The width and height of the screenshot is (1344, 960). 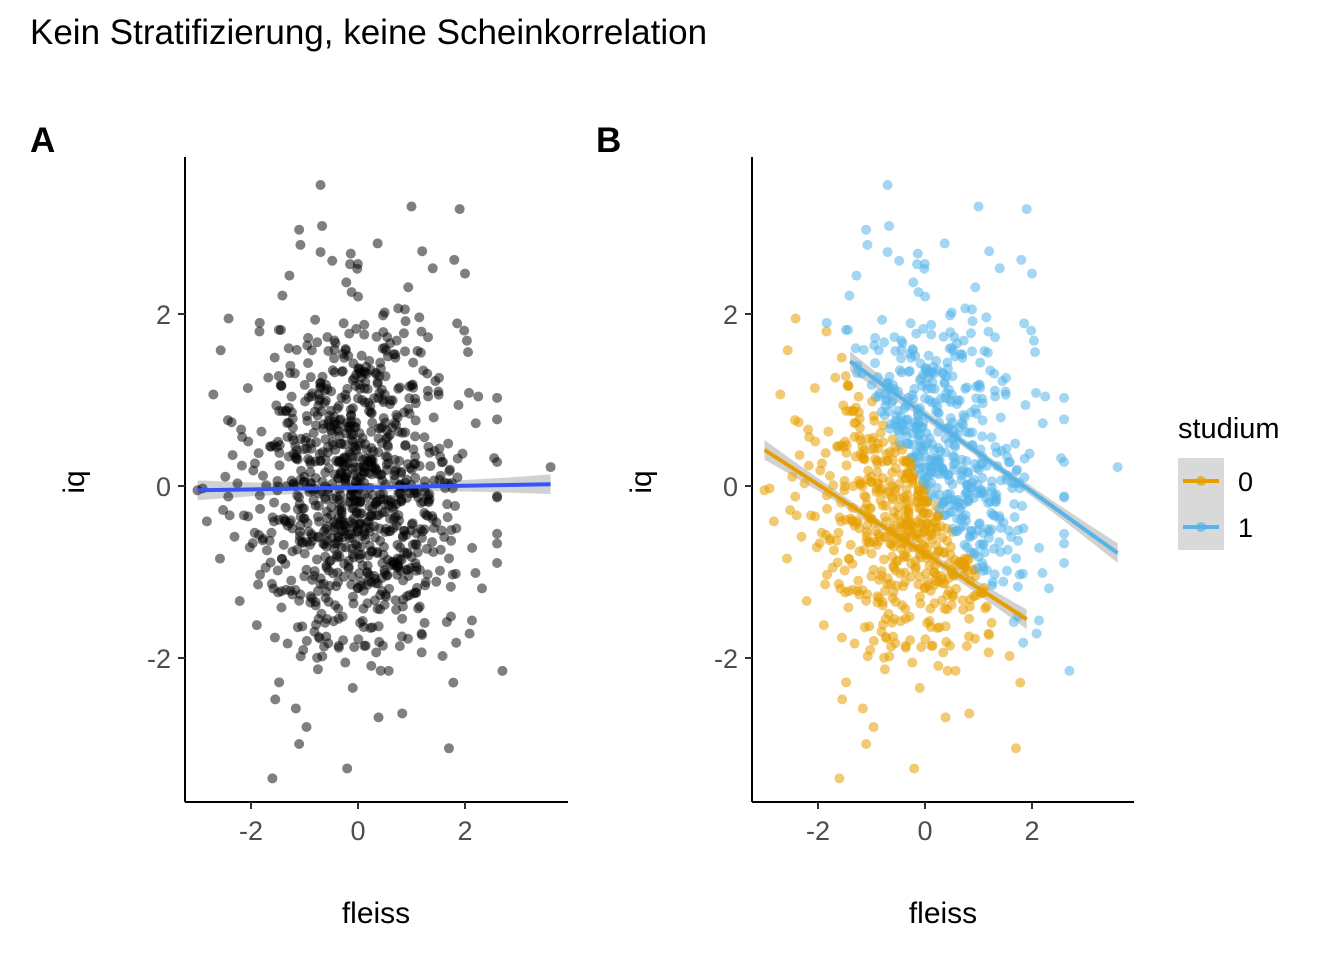 I want to click on panel-a-fit-layer, so click(x=374, y=487).